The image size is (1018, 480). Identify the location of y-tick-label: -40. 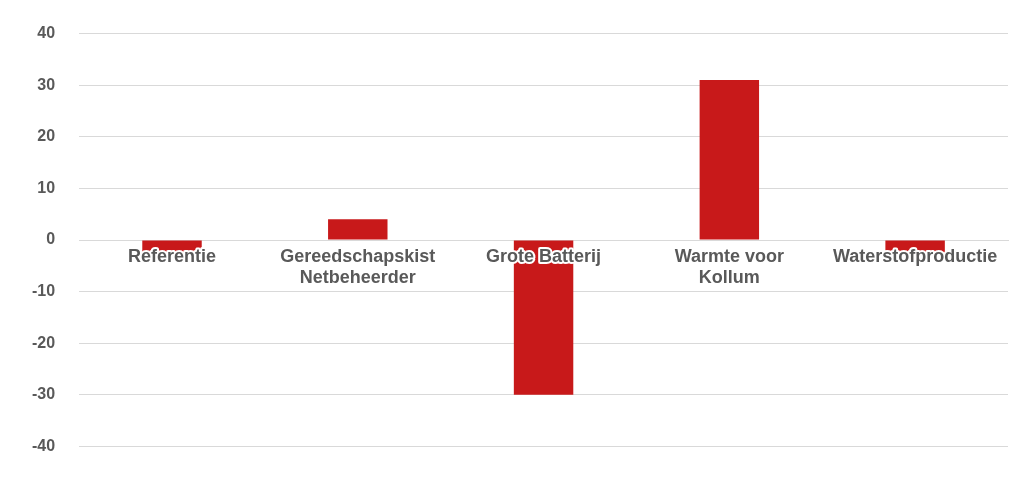
(44, 445).